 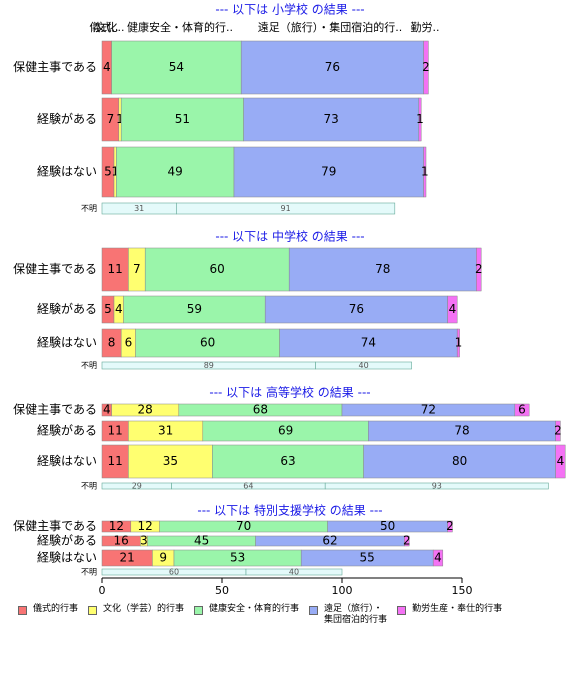 I want to click on value-label: 54, so click(x=176, y=67).